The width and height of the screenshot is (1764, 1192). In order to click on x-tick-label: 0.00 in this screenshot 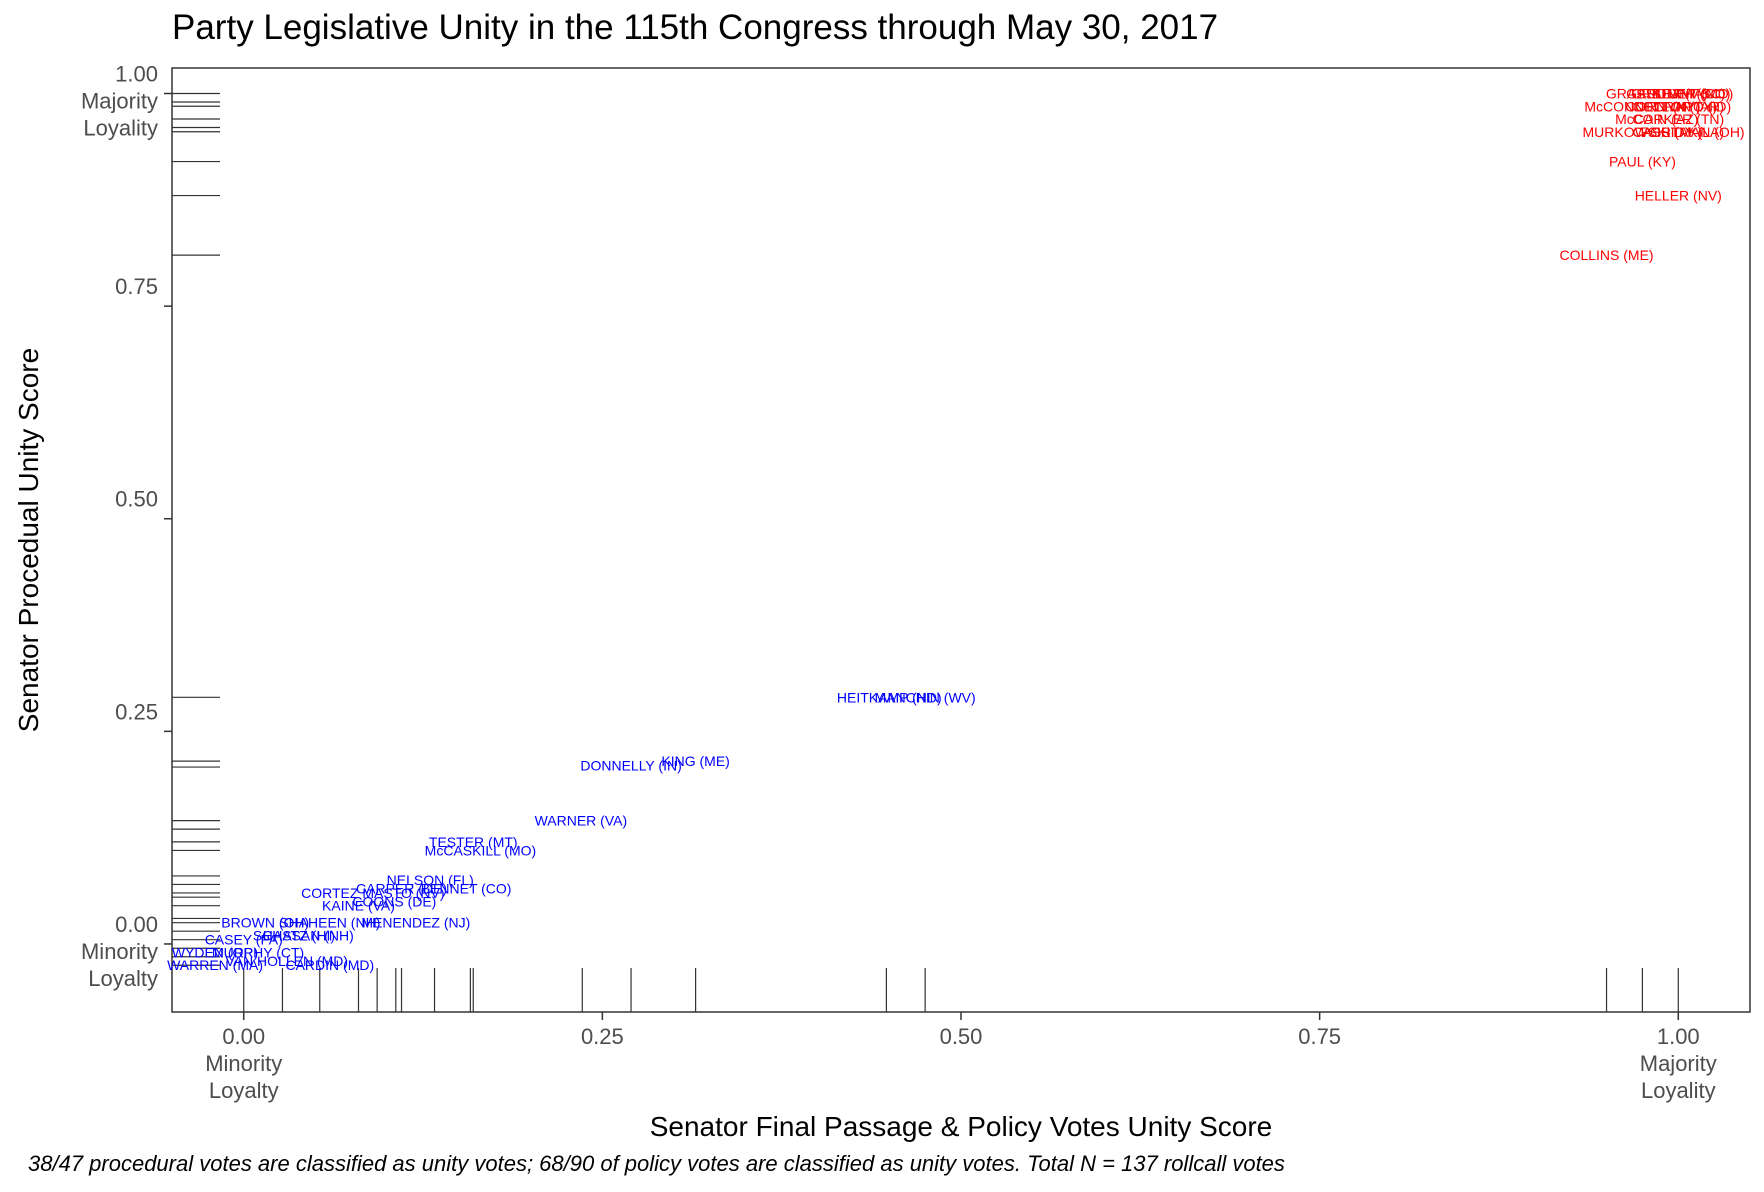, I will do `click(243, 1036)`.